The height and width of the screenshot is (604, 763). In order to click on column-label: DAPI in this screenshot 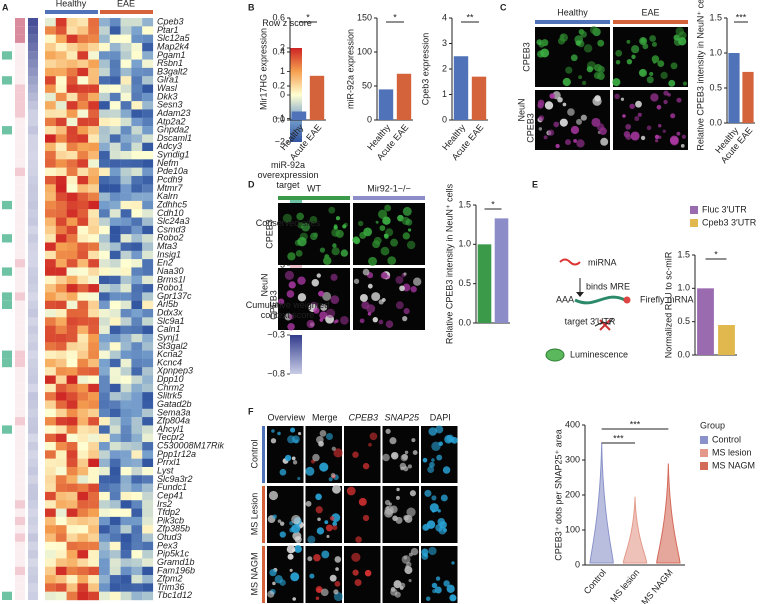, I will do `click(440, 417)`.